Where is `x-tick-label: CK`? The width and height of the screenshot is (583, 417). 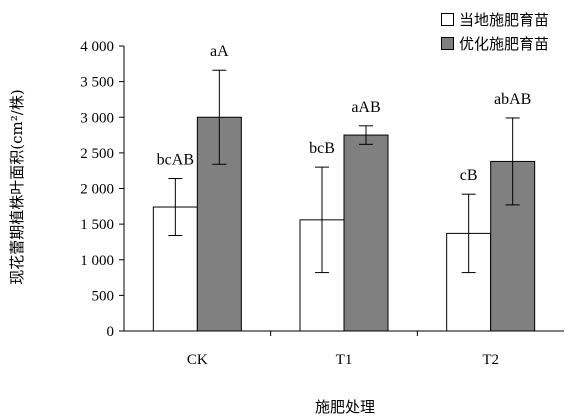 x-tick-label: CK is located at coordinates (197, 360).